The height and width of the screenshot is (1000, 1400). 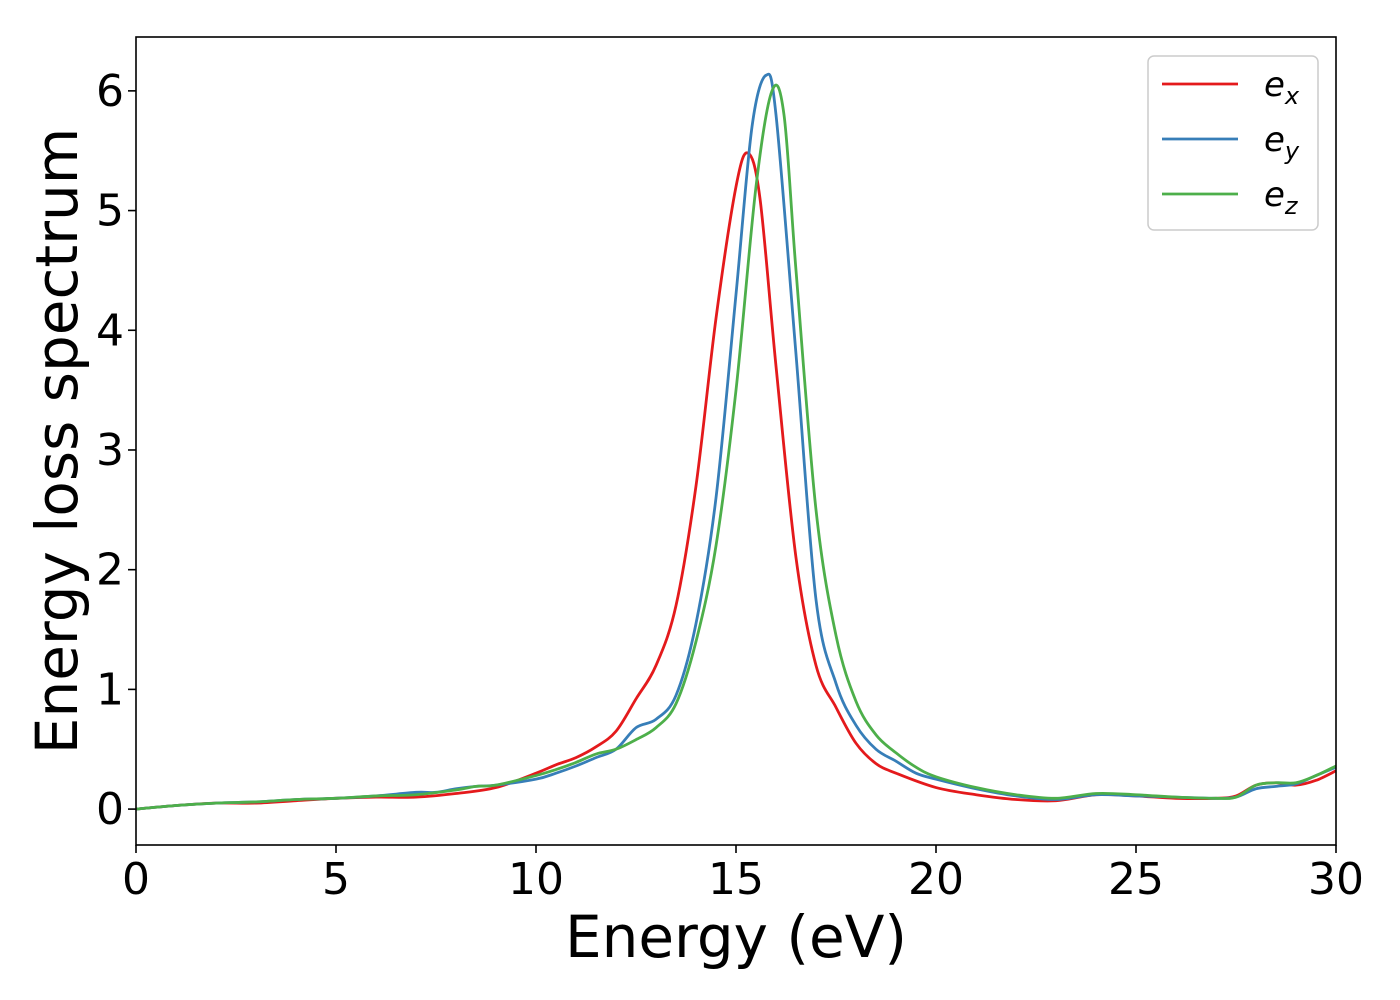 I want to click on x-tick-label: 15, so click(x=736, y=879).